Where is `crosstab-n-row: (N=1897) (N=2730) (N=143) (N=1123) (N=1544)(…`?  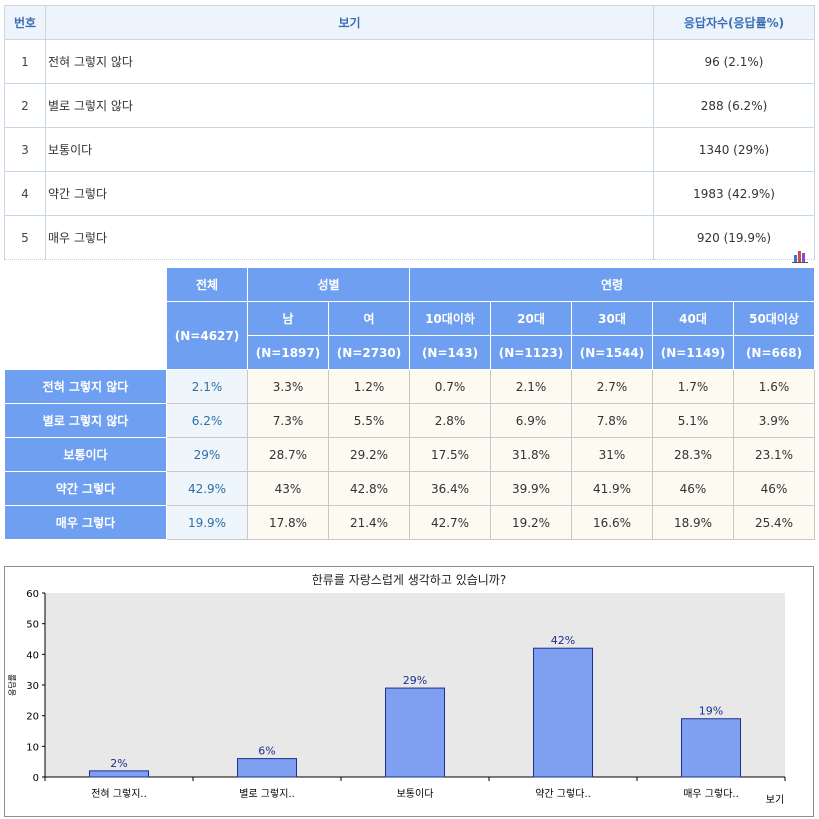
crosstab-n-row: (N=1897) (N=2730) (N=143) (N=1123) (N=1544)(… is located at coordinates (410, 352).